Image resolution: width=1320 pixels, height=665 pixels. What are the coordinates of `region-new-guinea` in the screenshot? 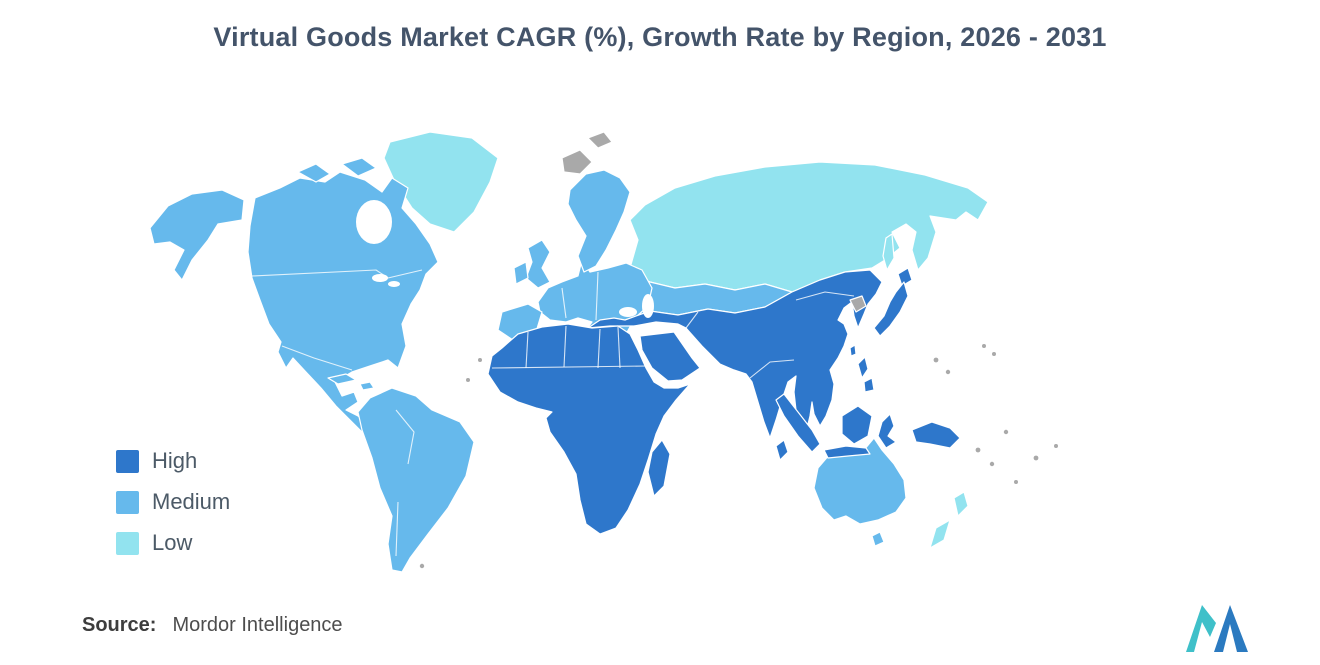 It's located at (936, 435).